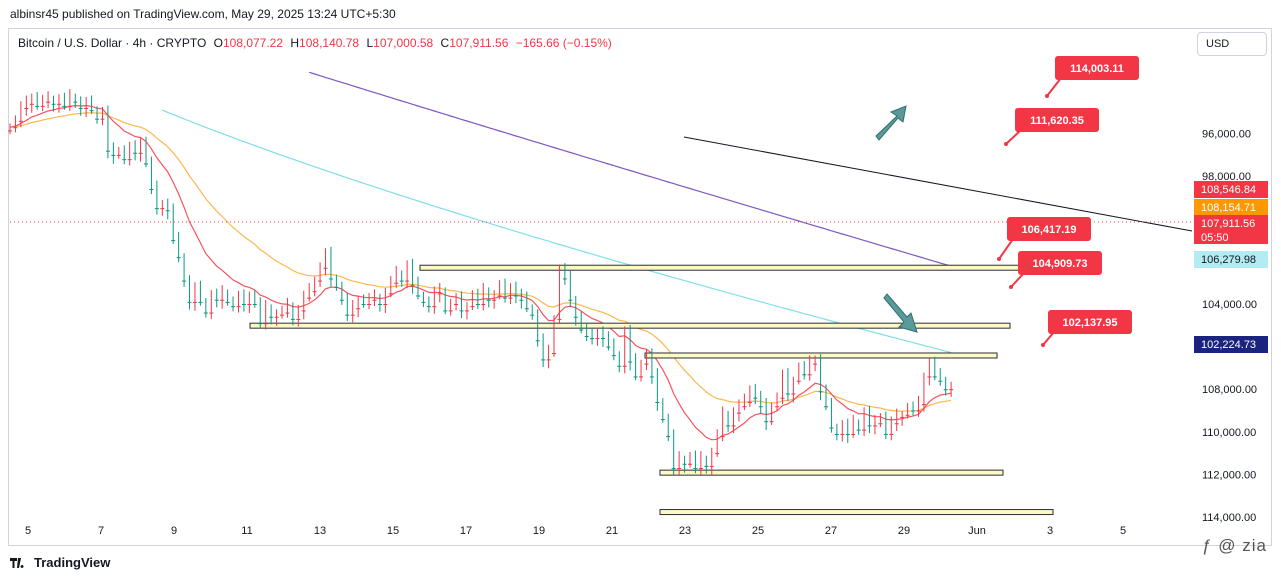  I want to click on price-change: −165.66 (−0.15%), so click(563, 43).